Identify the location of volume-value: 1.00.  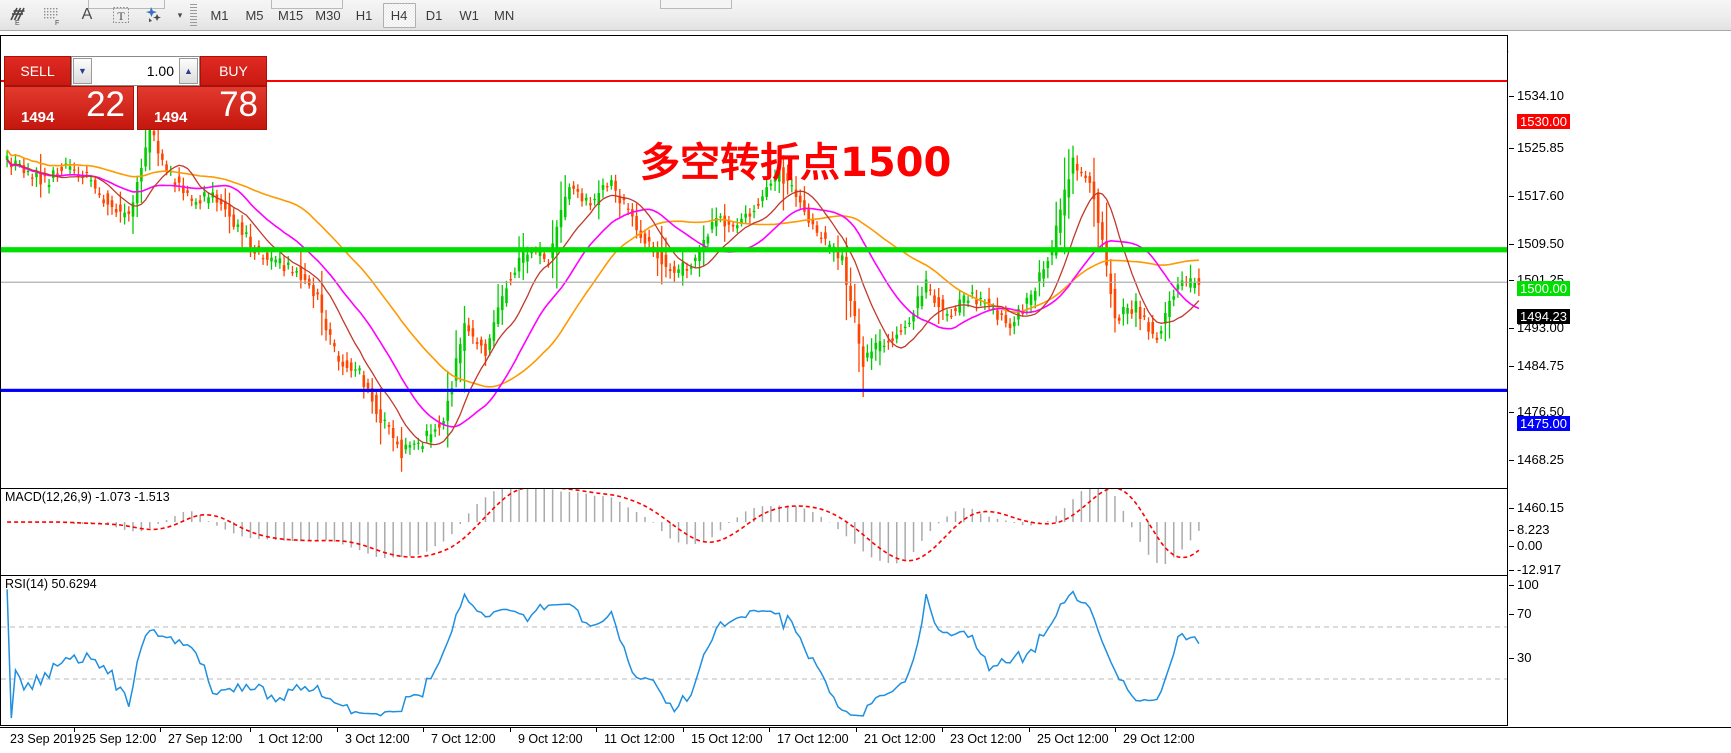
(160, 71).